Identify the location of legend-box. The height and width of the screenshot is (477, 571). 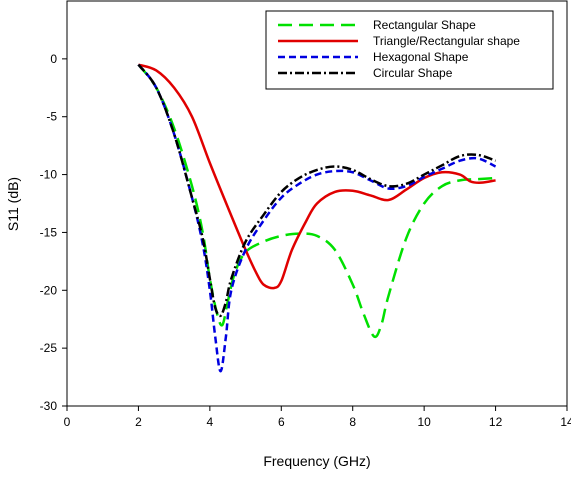
(409, 50).